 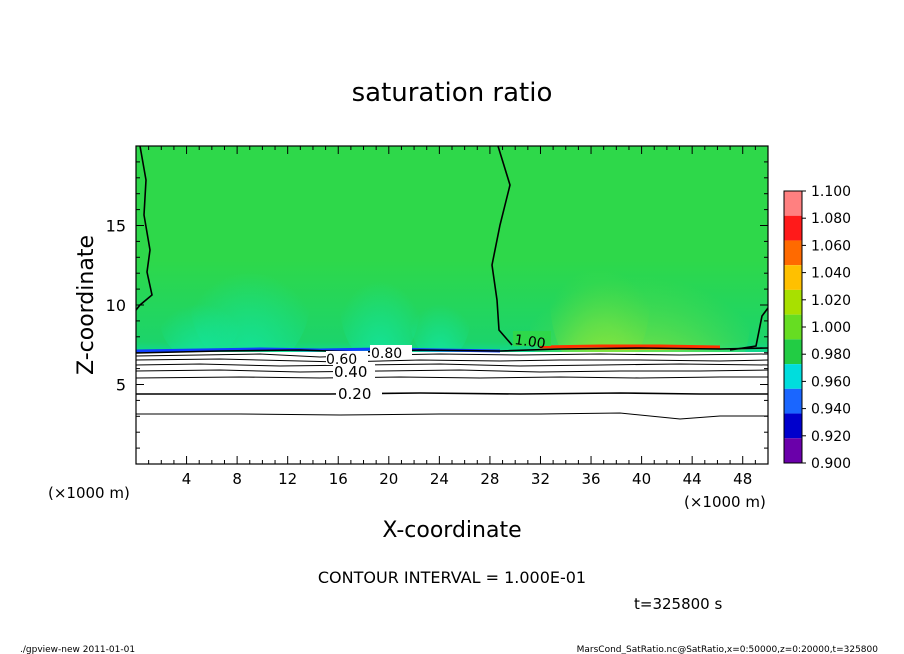 What do you see at coordinates (641, 479) in the screenshot?
I see `x-tick-label: 40` at bounding box center [641, 479].